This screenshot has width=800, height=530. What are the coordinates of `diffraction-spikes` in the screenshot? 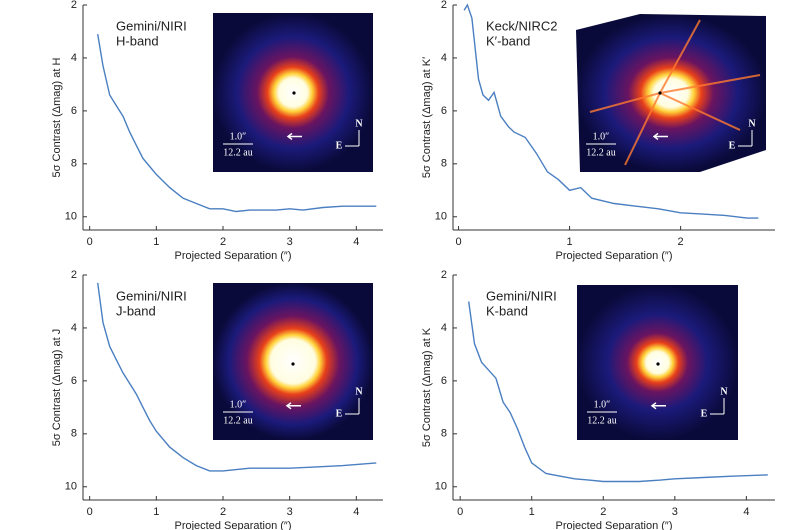 It's located at (675, 92).